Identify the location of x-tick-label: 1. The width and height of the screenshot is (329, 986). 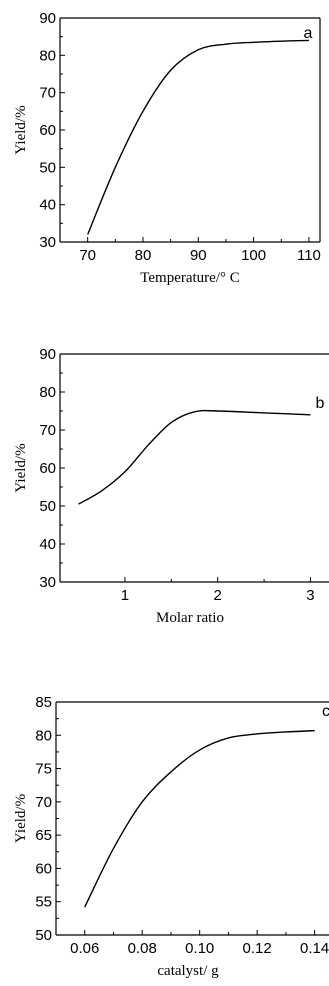
(125, 595).